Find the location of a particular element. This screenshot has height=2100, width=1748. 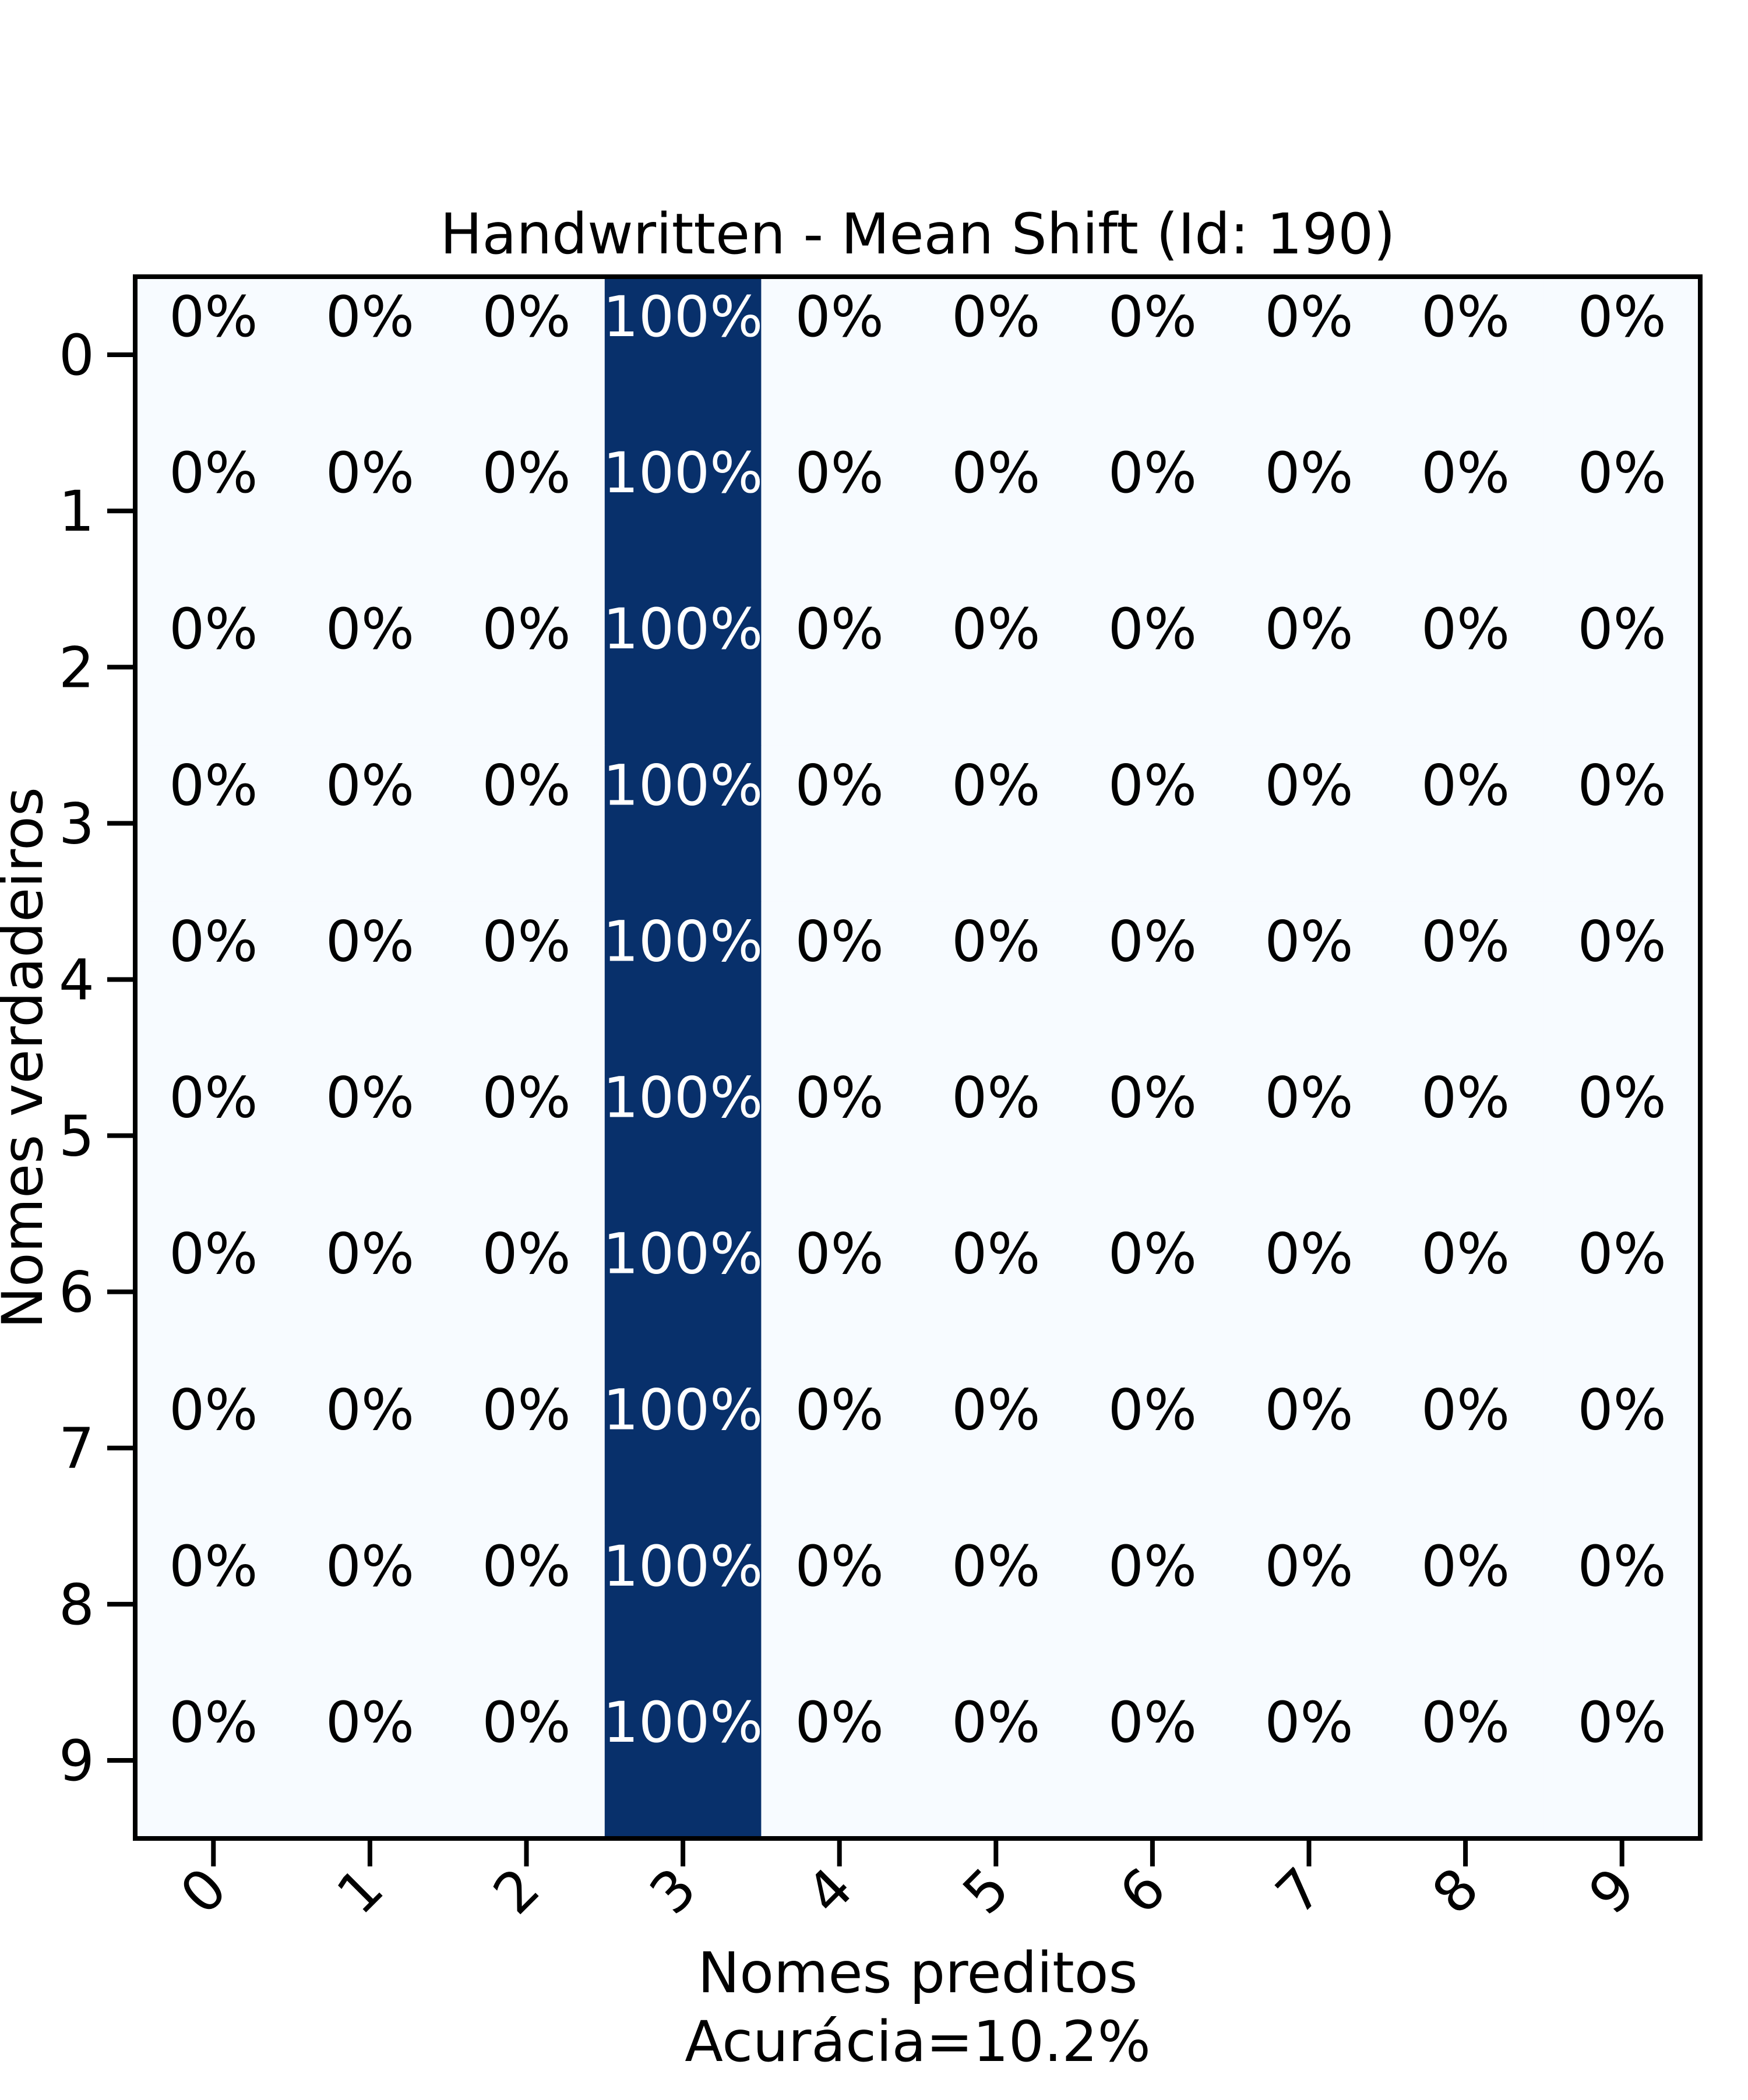

y-tick-label: 7 is located at coordinates (77, 1448).